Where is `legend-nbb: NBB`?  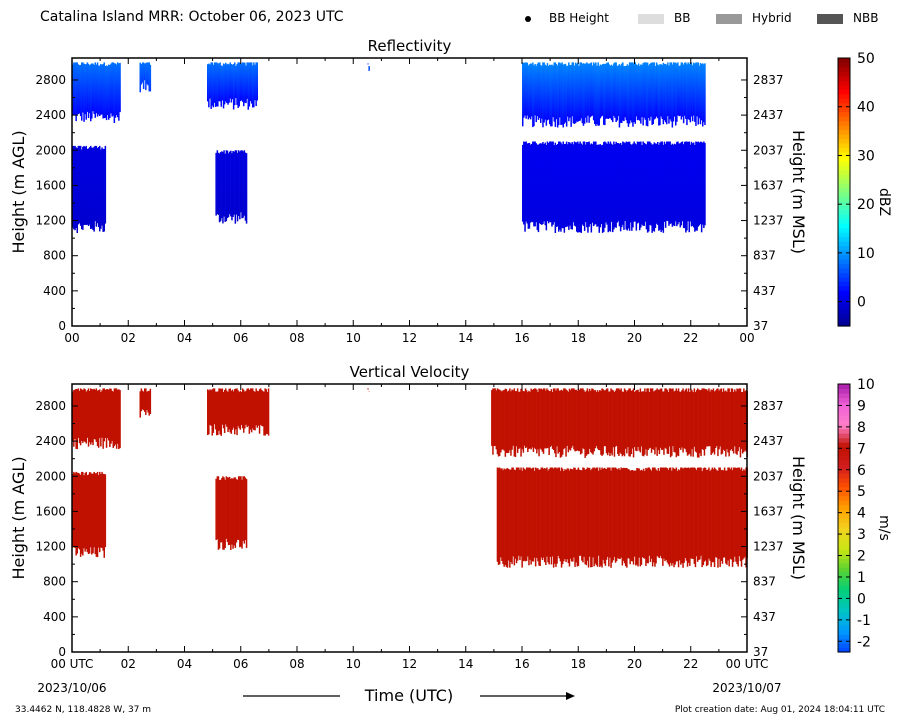 legend-nbb: NBB is located at coordinates (847, 18).